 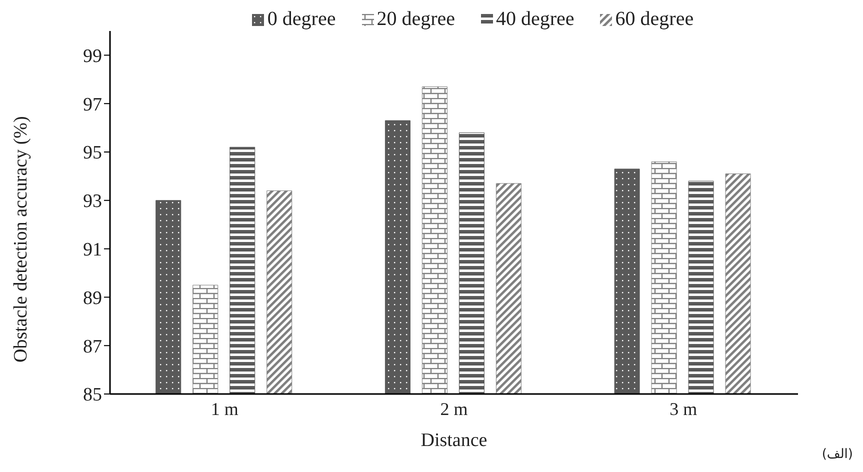 I want to click on y-axis-title: Obstacle detection accuracy (%), so click(x=21, y=239).